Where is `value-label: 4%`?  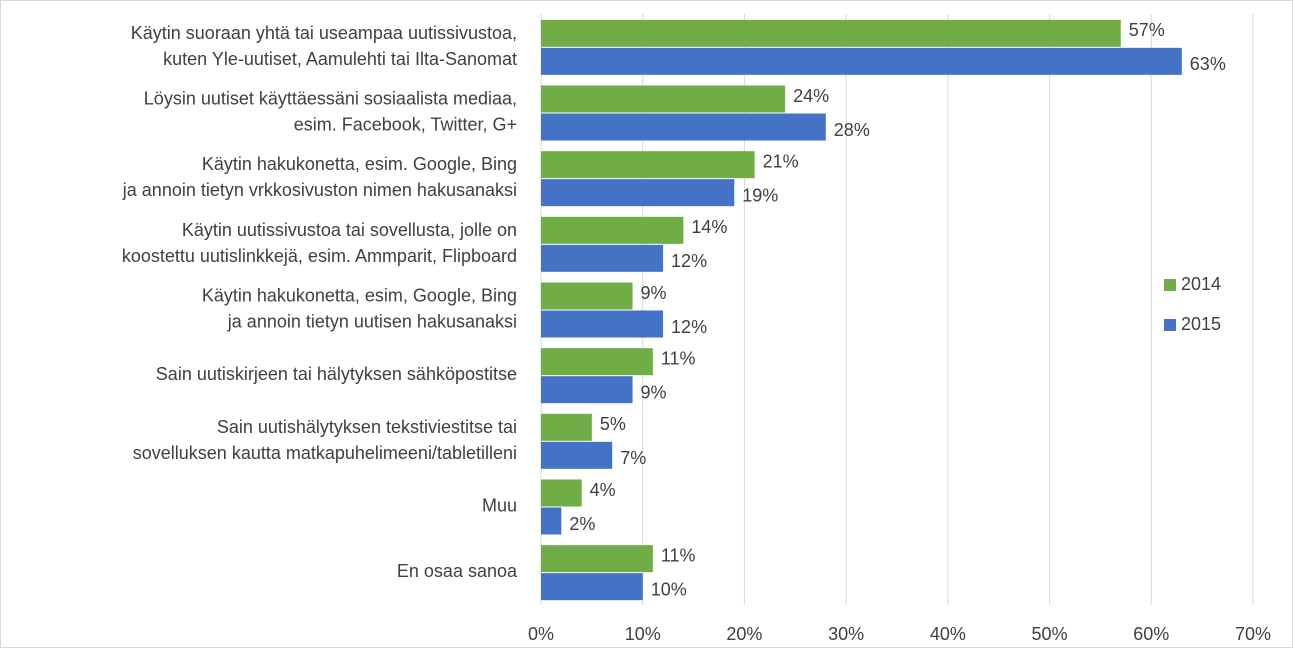
value-label: 4% is located at coordinates (603, 490).